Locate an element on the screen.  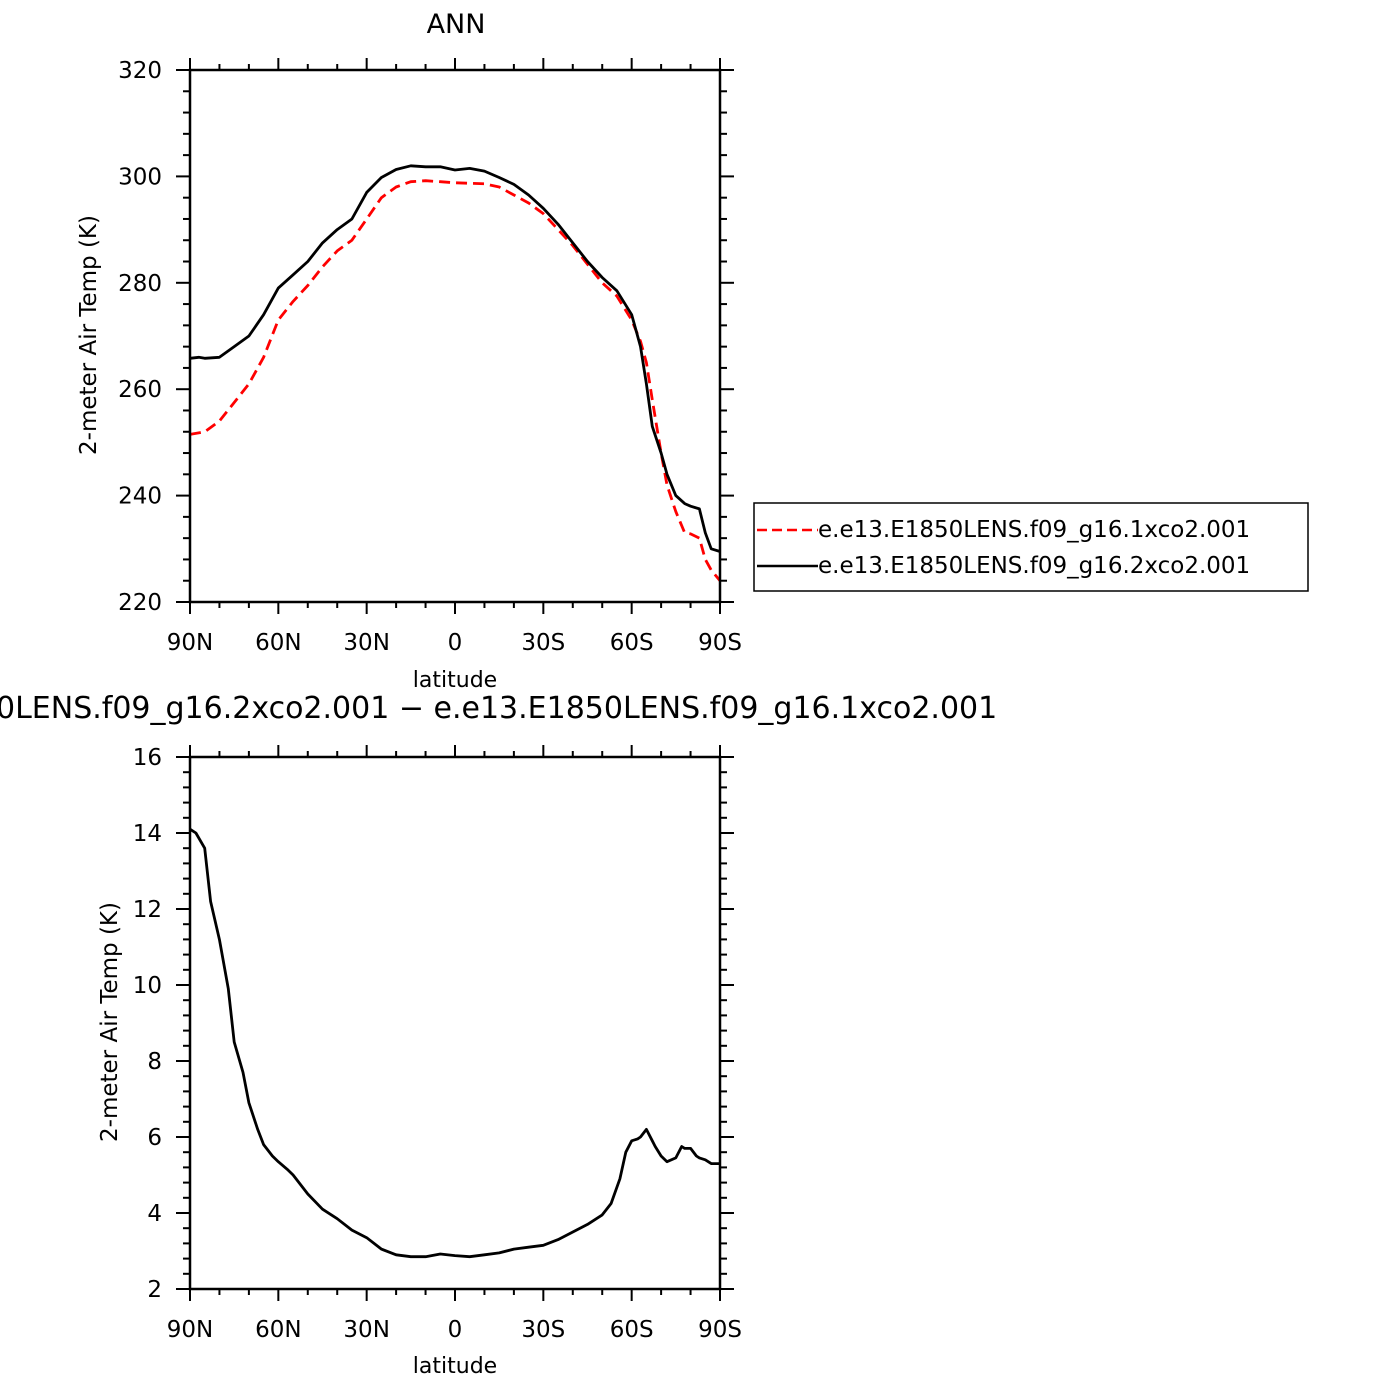
series-line-2xco2 is located at coordinates (455, 358).